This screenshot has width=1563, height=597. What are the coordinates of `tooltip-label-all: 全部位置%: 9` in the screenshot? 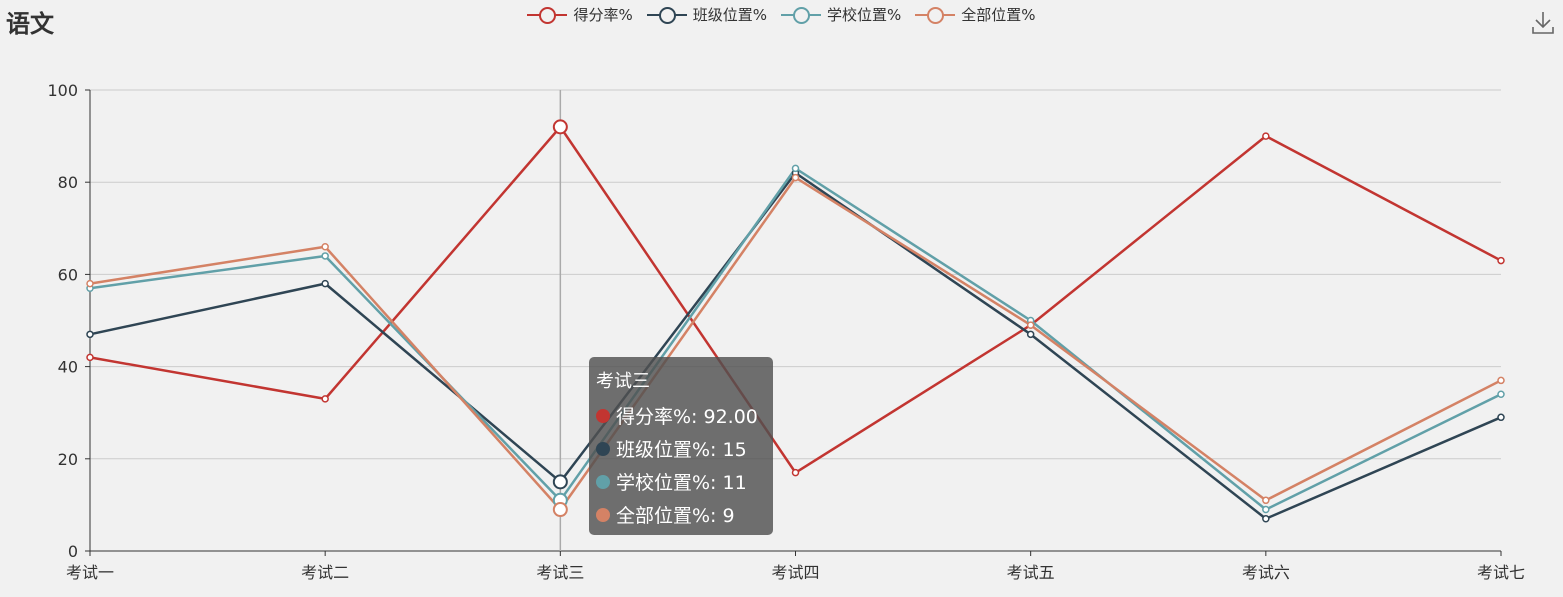 It's located at (675, 516).